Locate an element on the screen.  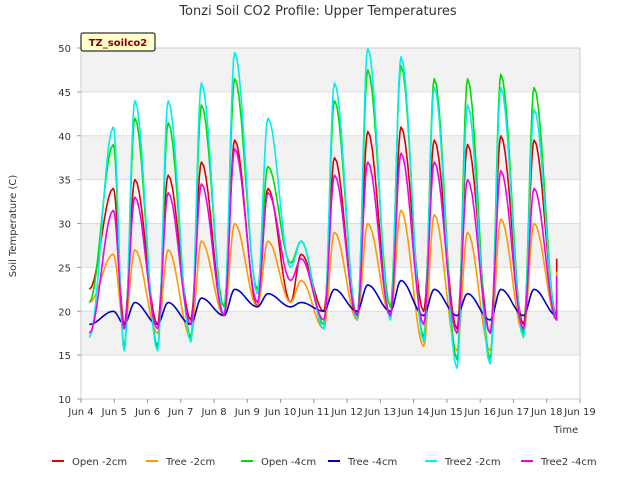
y-tick-label: 15 is located at coordinates (64, 356).